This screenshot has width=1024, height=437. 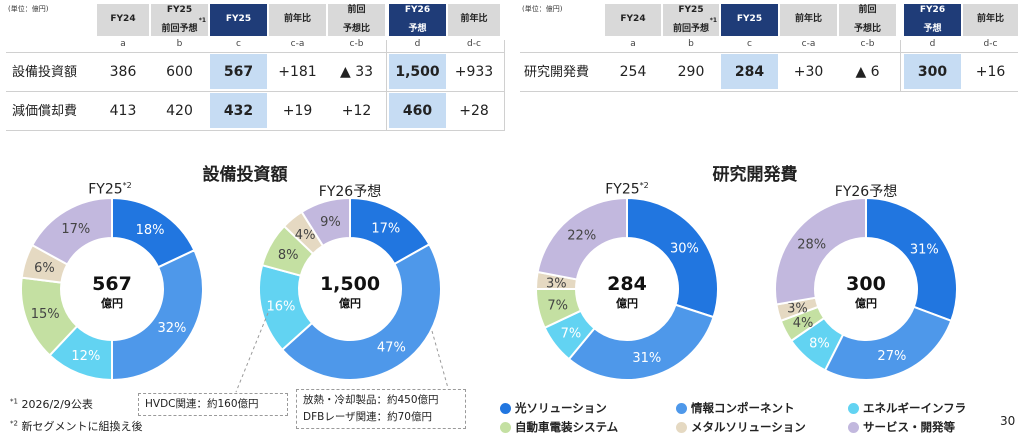 What do you see at coordinates (474, 20) in the screenshot?
I see `capex-header-6: 前年比` at bounding box center [474, 20].